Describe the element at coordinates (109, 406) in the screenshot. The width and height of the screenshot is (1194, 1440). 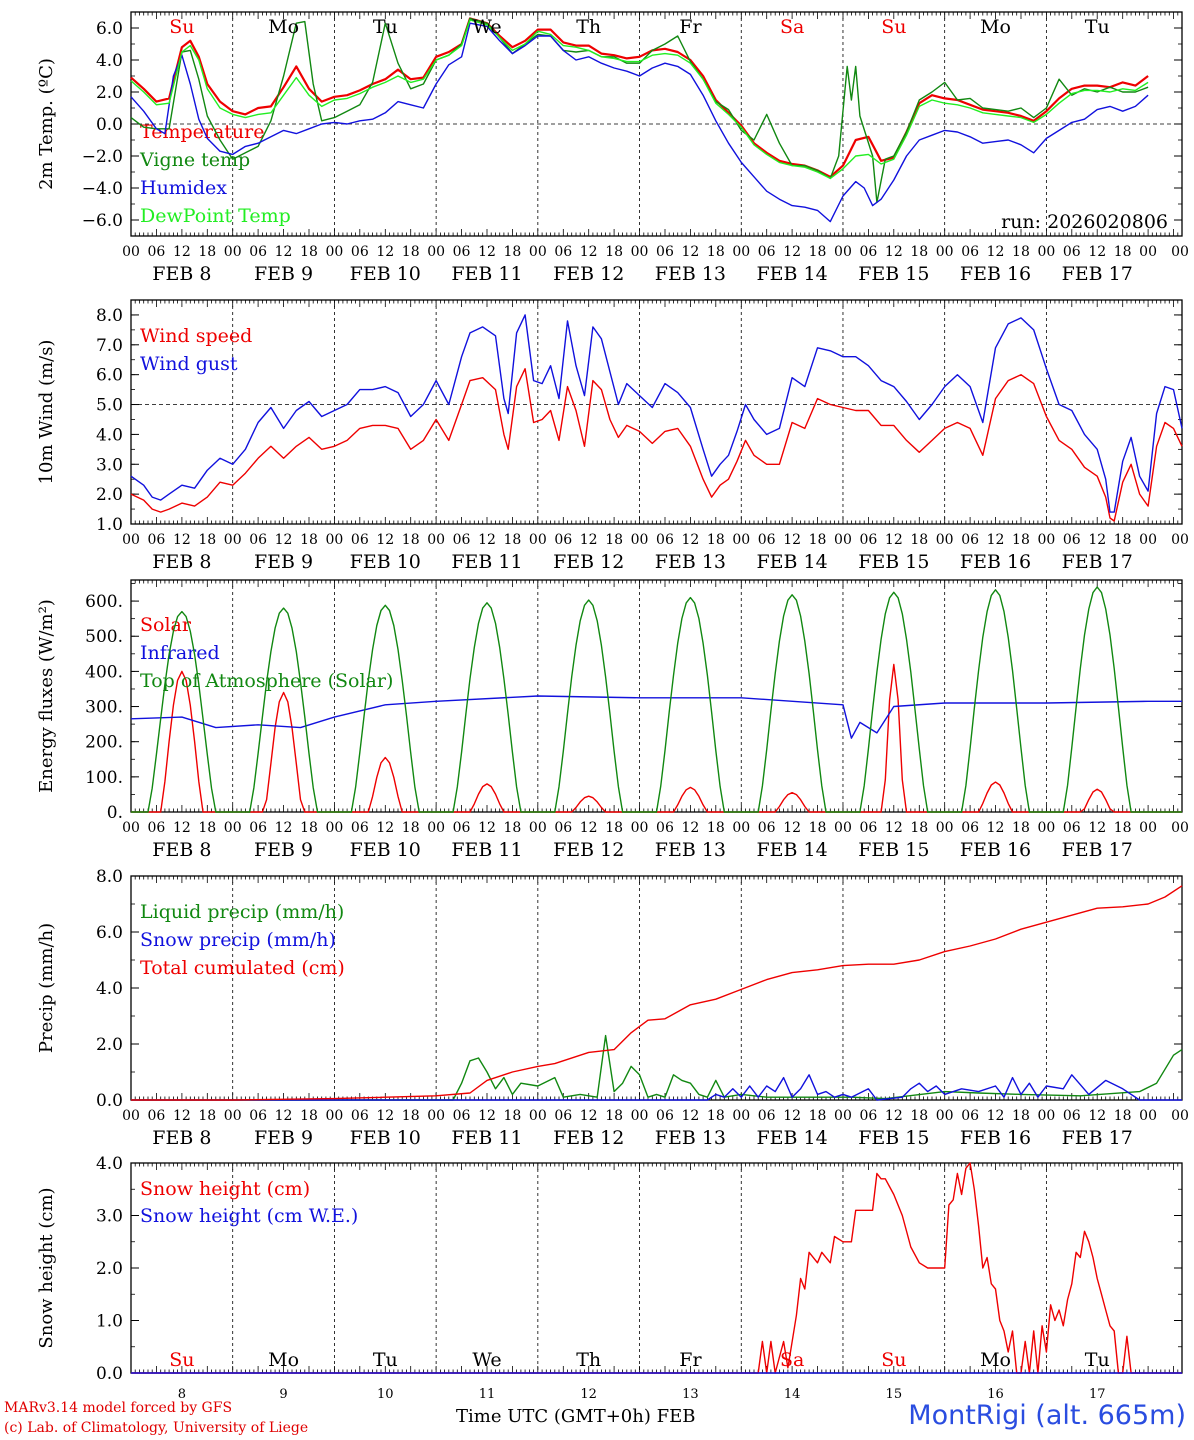
I see `y-tick-label: 5.0` at that location.